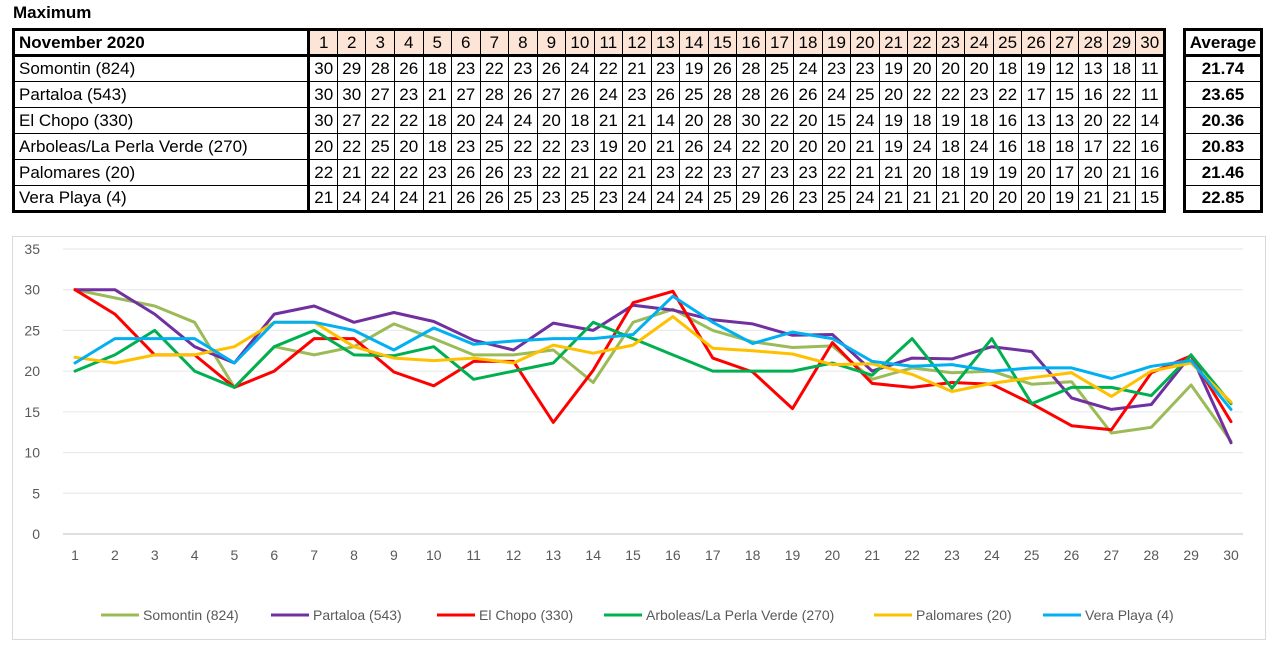 The width and height of the screenshot is (1280, 651). I want to click on x-tick-label: 14, so click(593, 555).